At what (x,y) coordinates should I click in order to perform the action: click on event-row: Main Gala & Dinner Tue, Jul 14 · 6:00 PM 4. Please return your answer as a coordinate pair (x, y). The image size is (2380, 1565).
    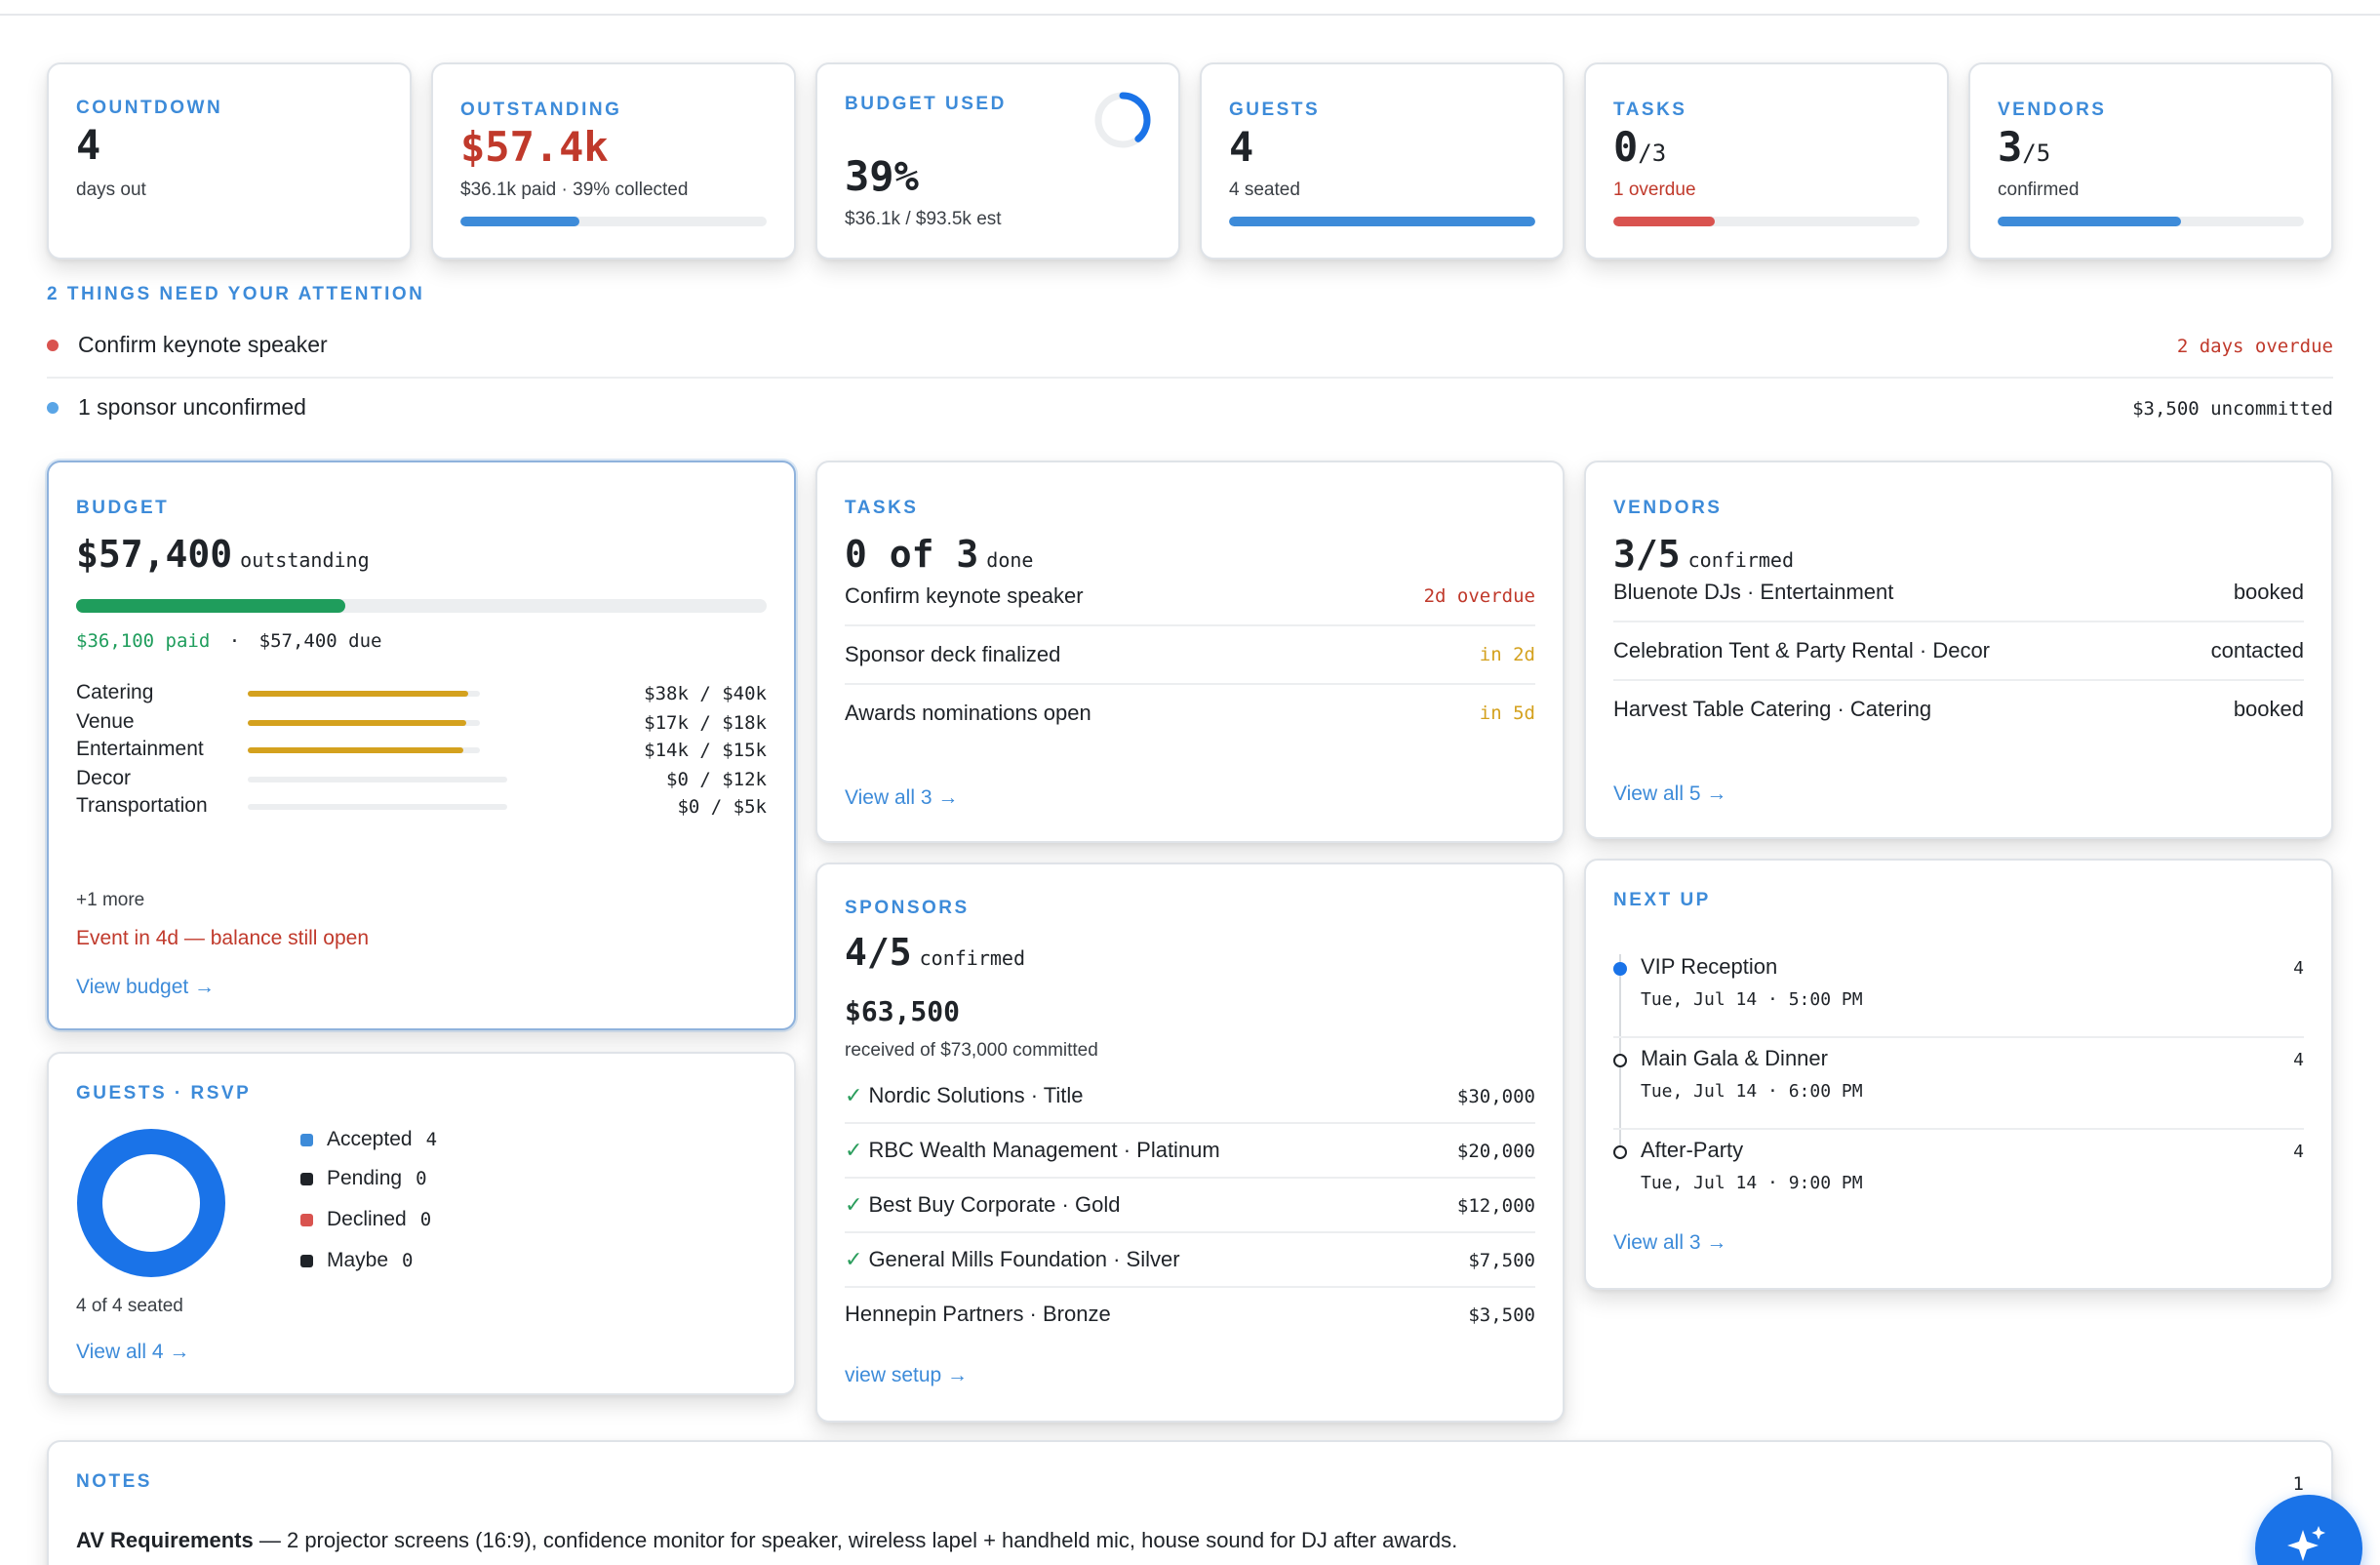
    Looking at the image, I should click on (1958, 1084).